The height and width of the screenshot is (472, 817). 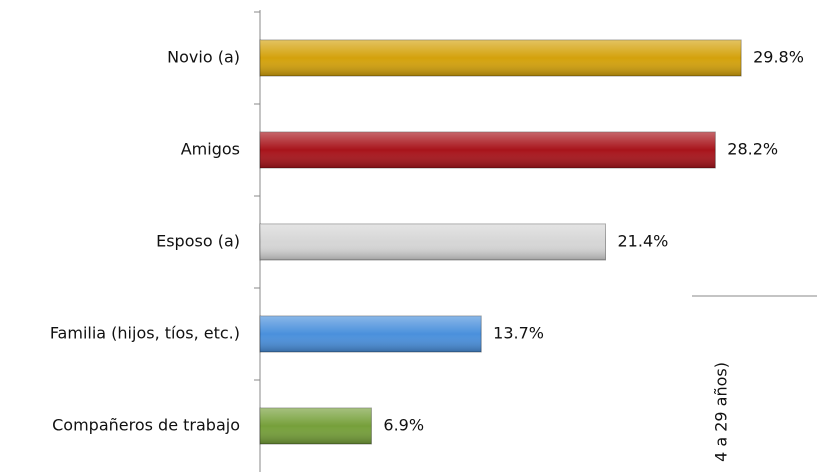 I want to click on value-label: 29.8%, so click(x=778, y=57).